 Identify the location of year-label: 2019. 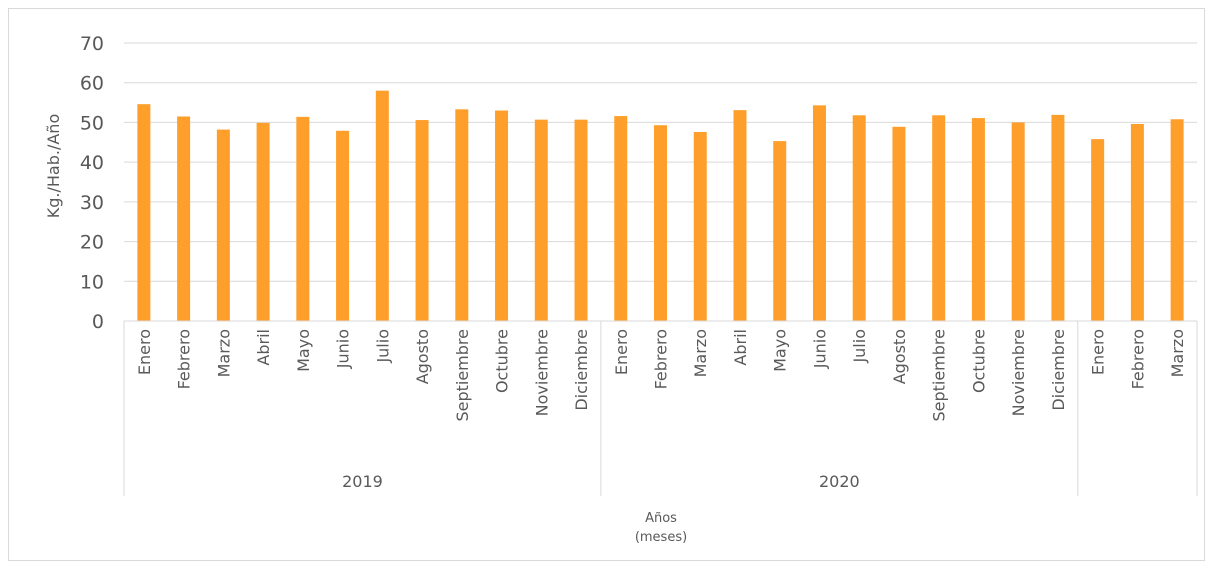
(362, 481).